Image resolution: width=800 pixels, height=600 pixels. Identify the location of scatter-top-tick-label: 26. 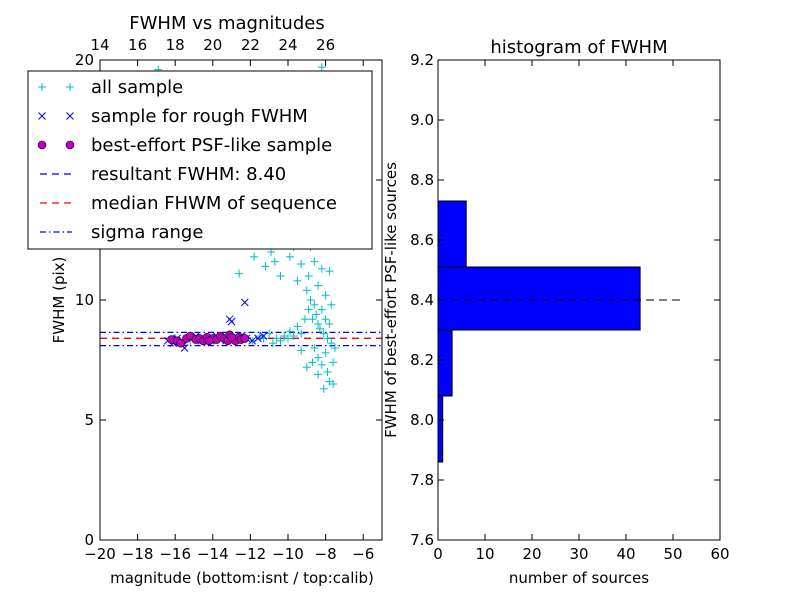
(325, 45).